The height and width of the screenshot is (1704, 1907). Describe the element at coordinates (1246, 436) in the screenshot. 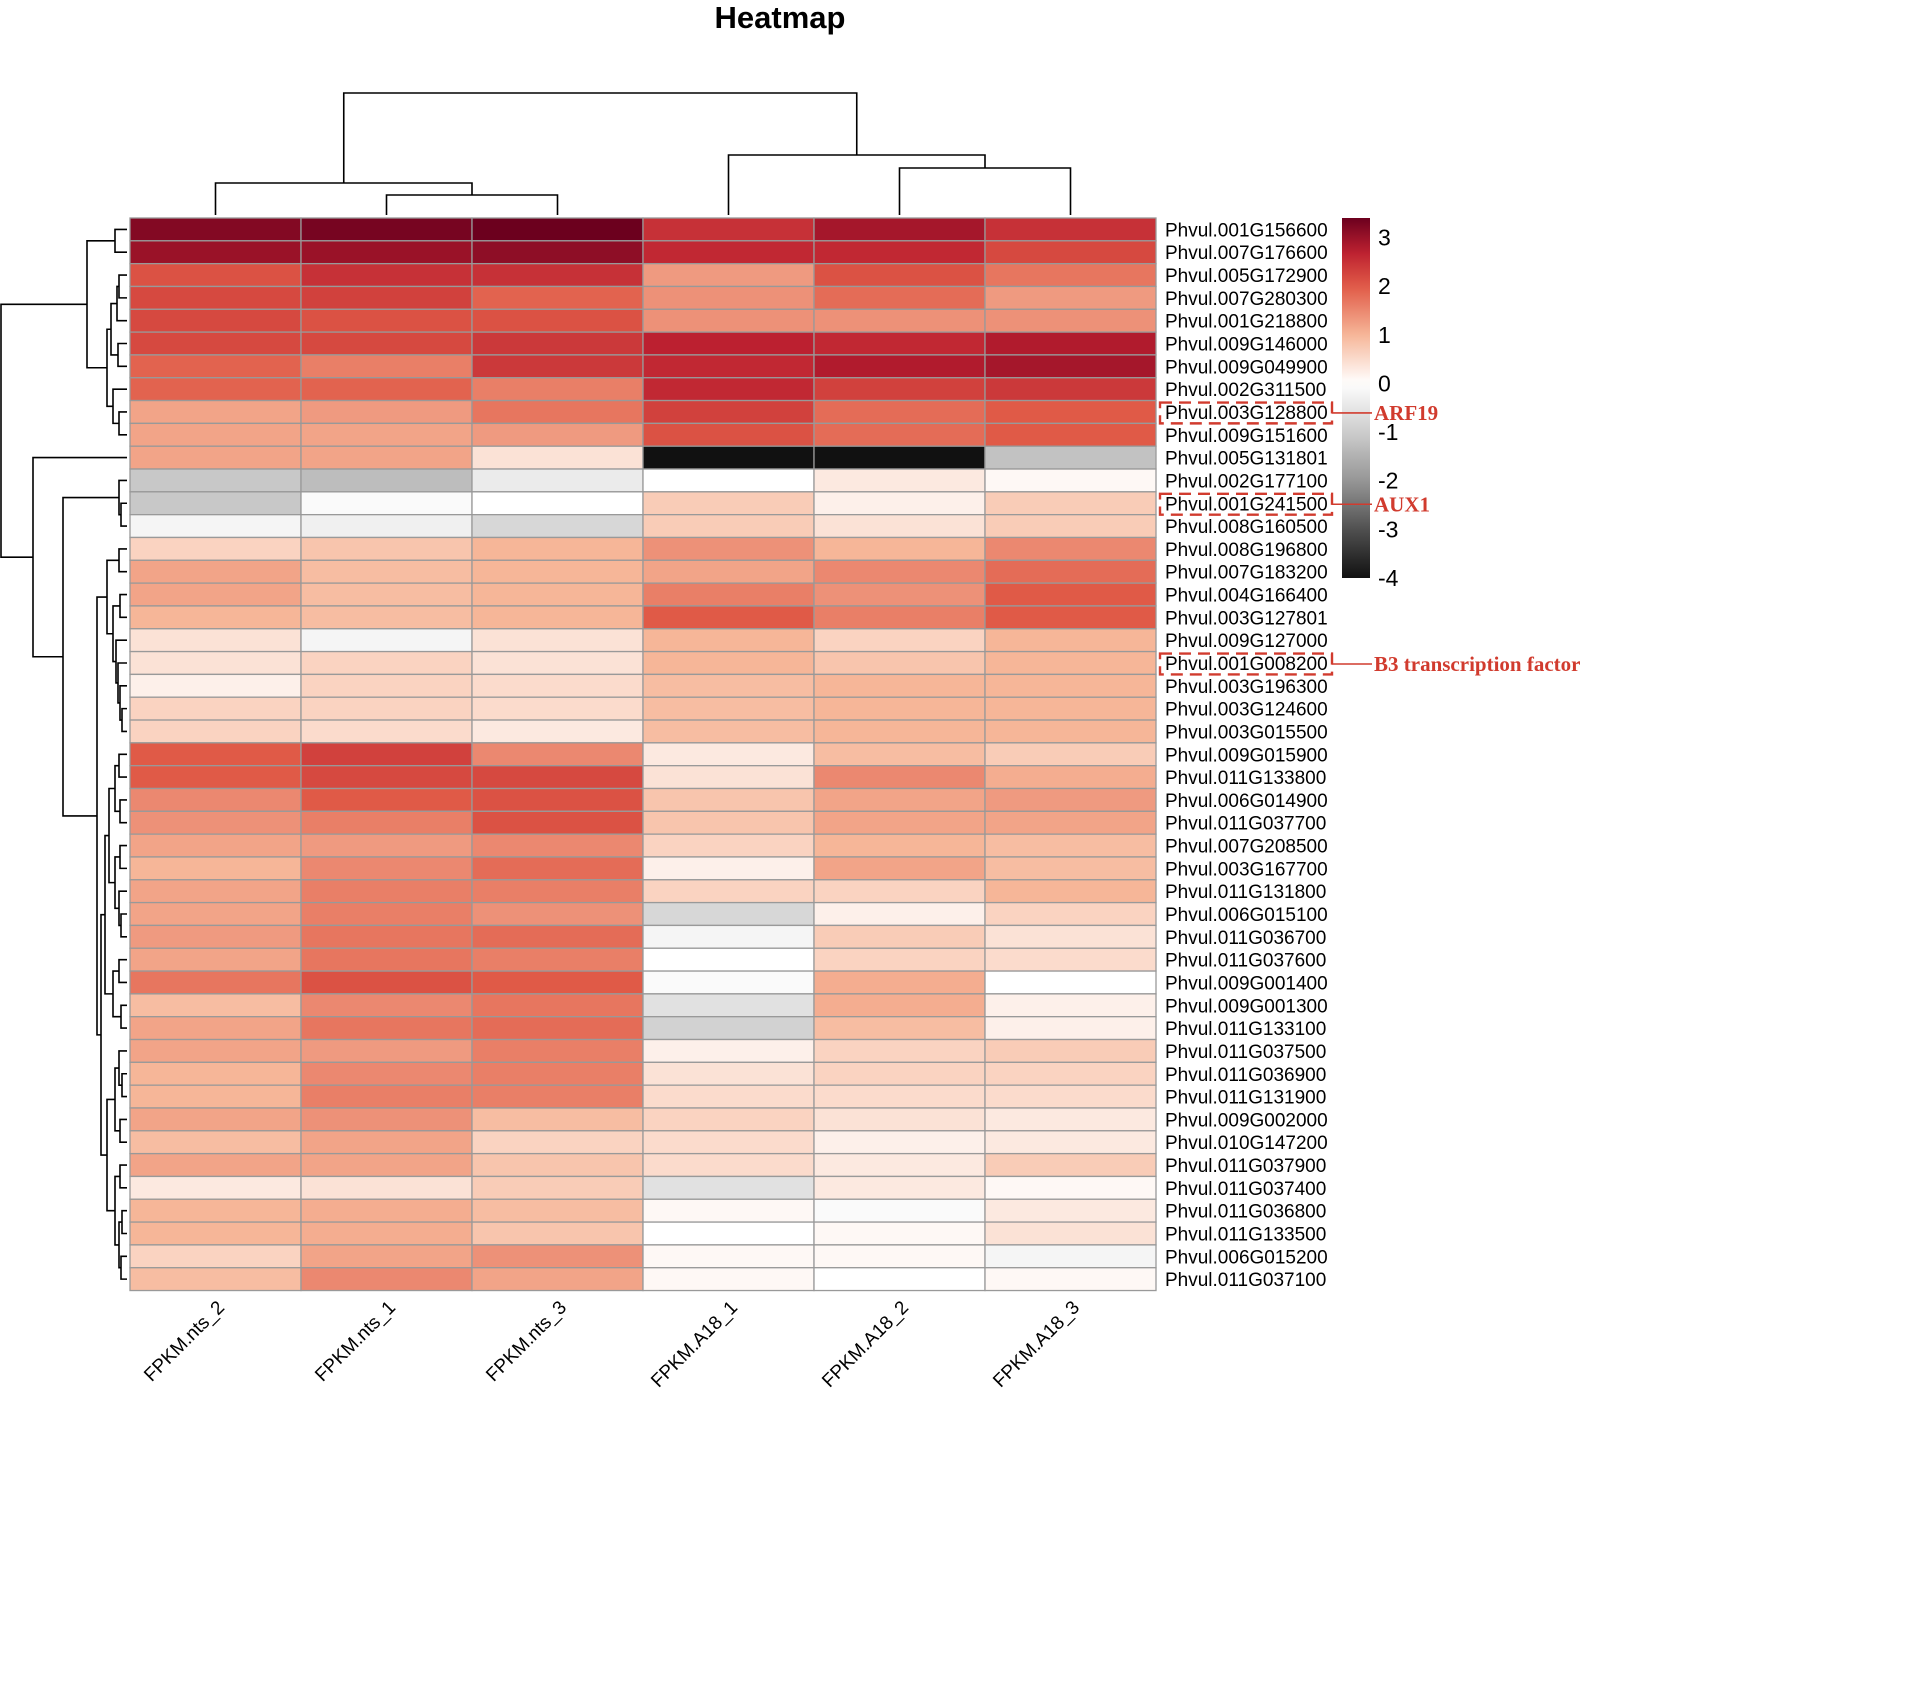

I see `row-label: Phvul.009G151600` at that location.